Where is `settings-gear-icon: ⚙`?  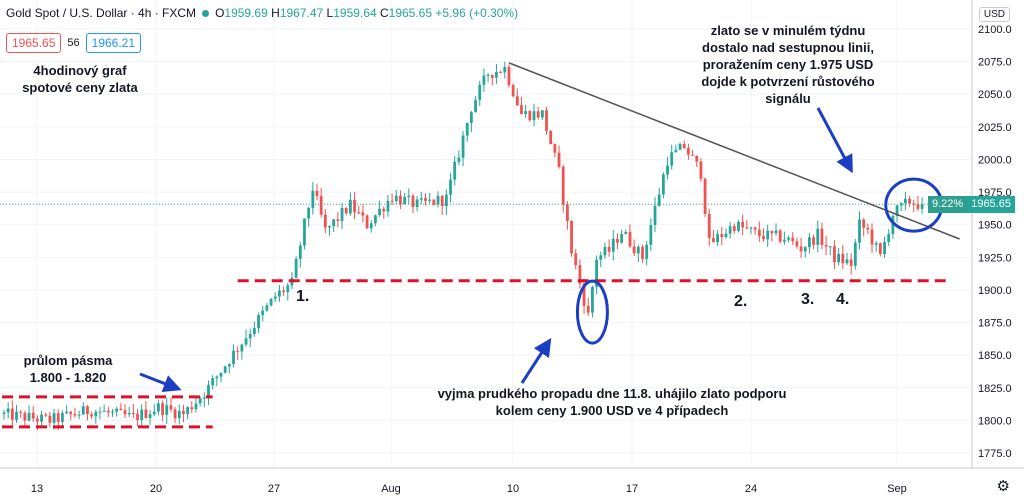 settings-gear-icon: ⚙ is located at coordinates (1003, 486).